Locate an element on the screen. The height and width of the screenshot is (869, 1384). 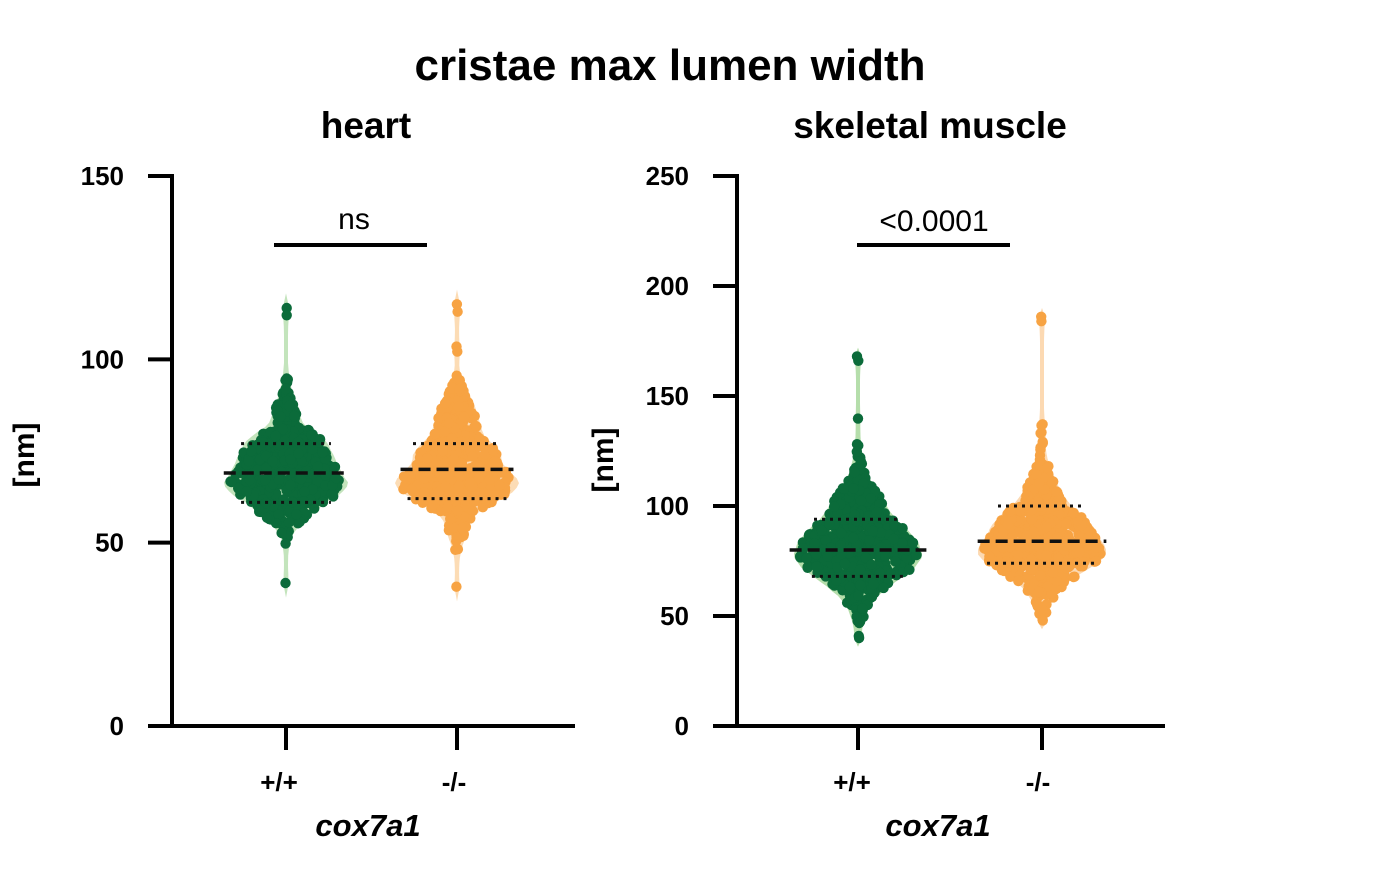
violins-skeletal-muscle is located at coordinates (950, 477).